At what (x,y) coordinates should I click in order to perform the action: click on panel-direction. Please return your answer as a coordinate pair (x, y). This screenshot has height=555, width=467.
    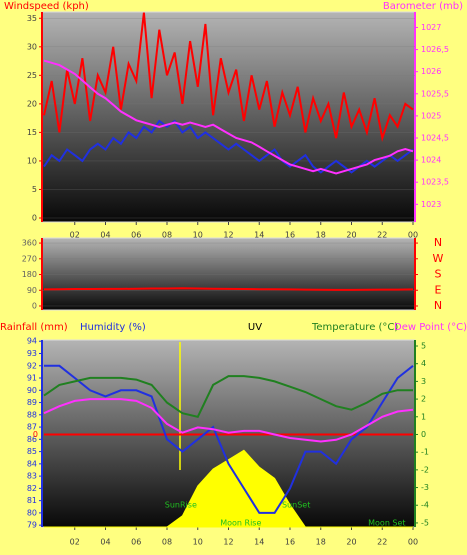
    Looking at the image, I should click on (228, 274).